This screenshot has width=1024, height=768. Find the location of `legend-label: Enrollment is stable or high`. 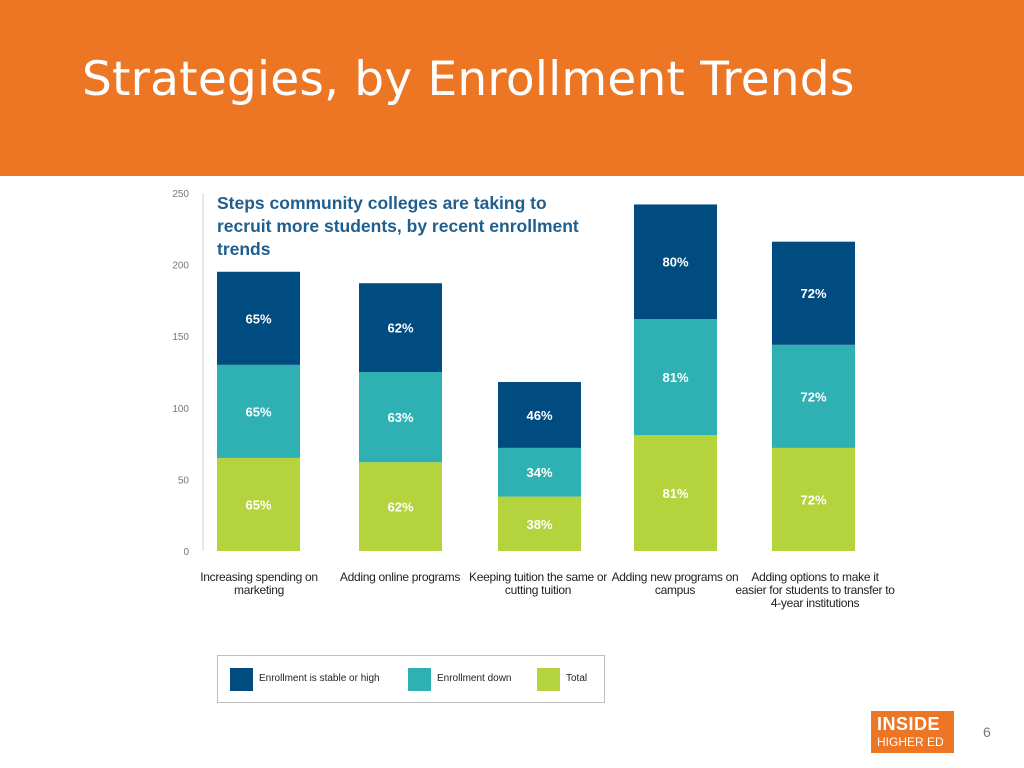

legend-label: Enrollment is stable or high is located at coordinates (319, 678).